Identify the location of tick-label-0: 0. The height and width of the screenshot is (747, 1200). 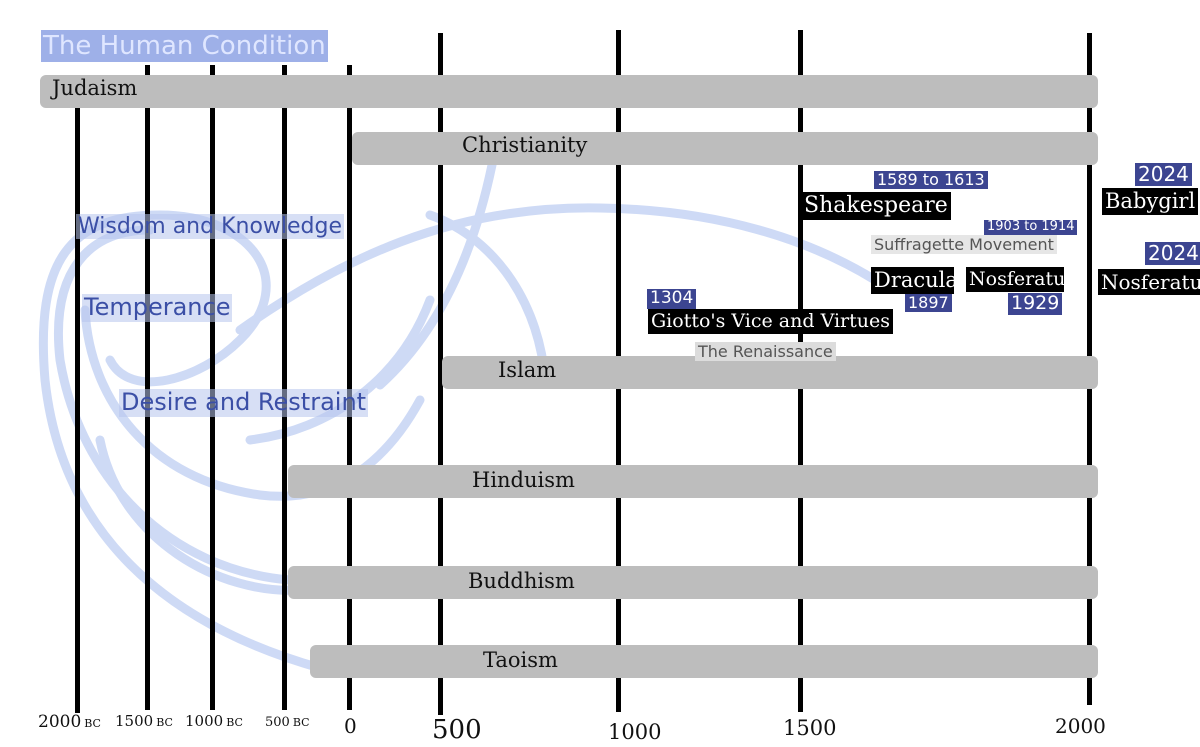
(350, 726).